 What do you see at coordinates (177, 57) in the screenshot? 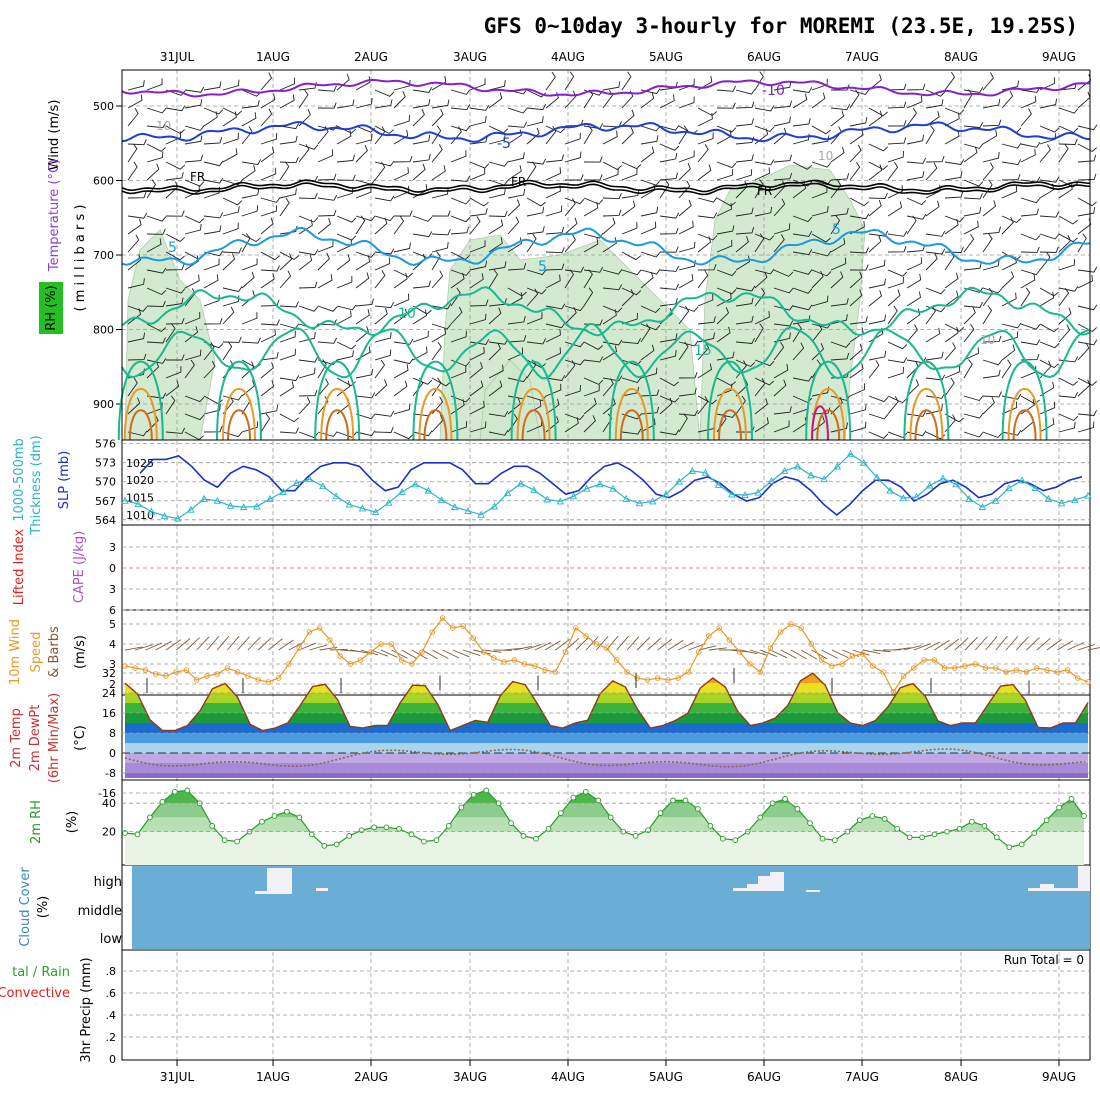
I see `date-label-top: 31JUL` at bounding box center [177, 57].